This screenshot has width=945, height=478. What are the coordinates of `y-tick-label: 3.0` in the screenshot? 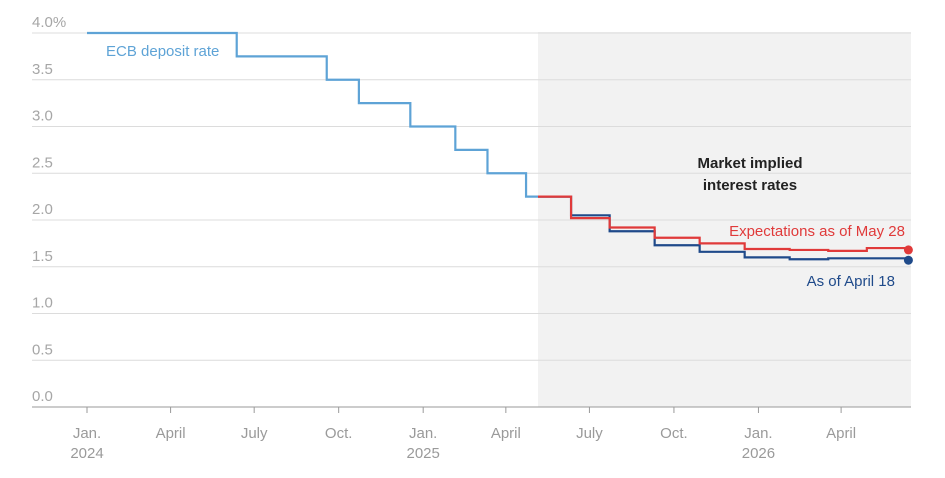 It's located at (42, 116).